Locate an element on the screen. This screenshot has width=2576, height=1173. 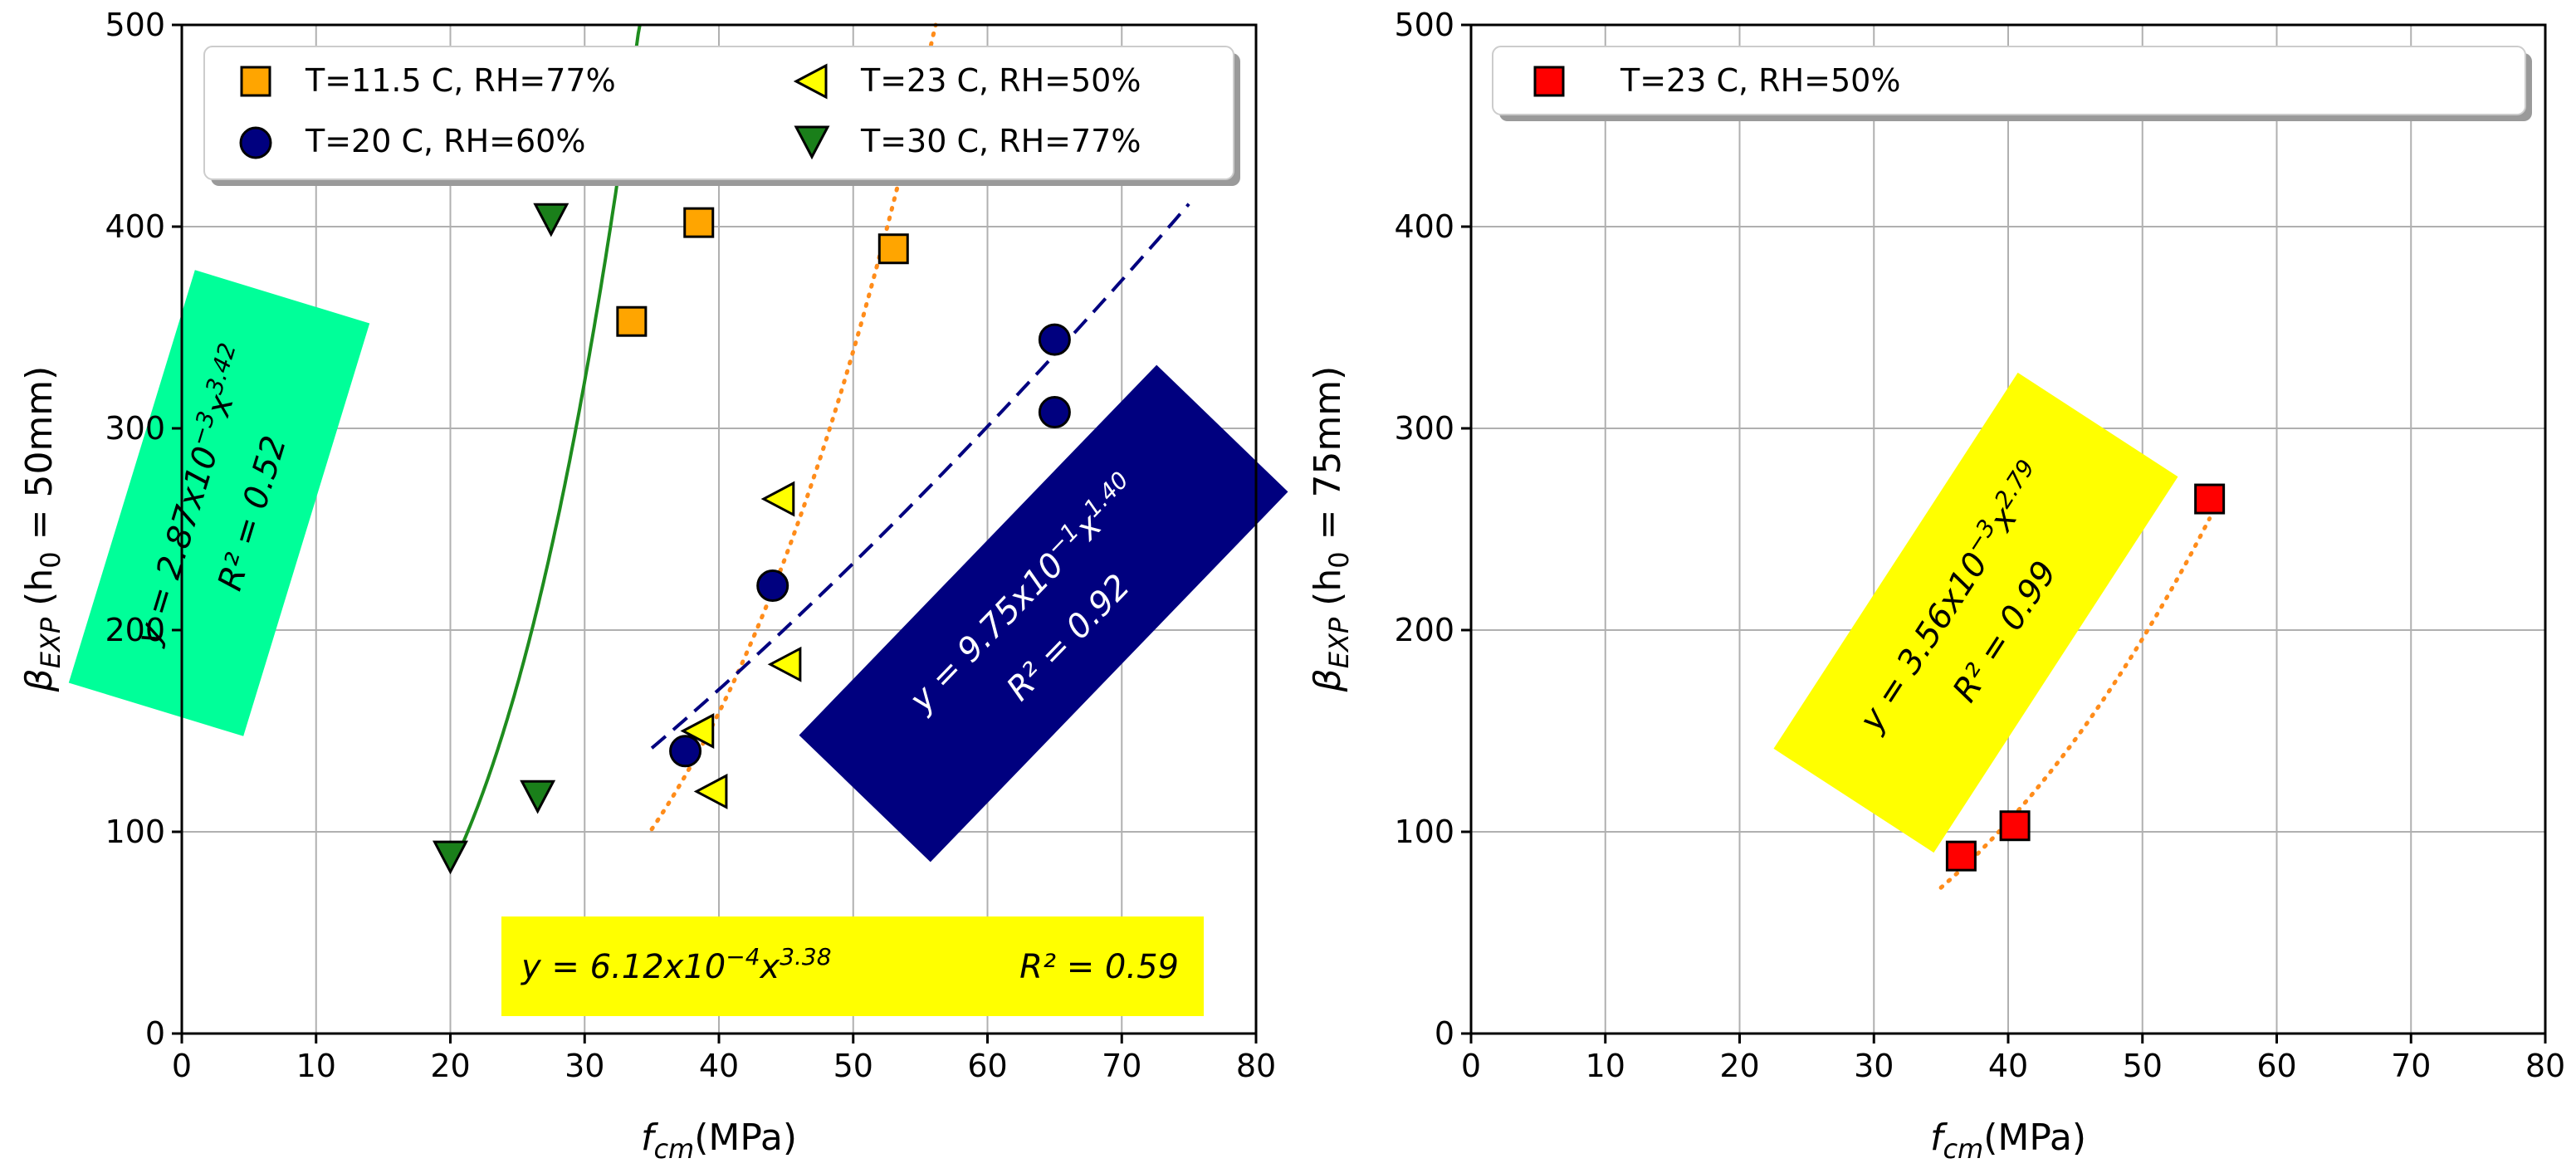
right-fit-curves is located at coordinates (2075, 703).